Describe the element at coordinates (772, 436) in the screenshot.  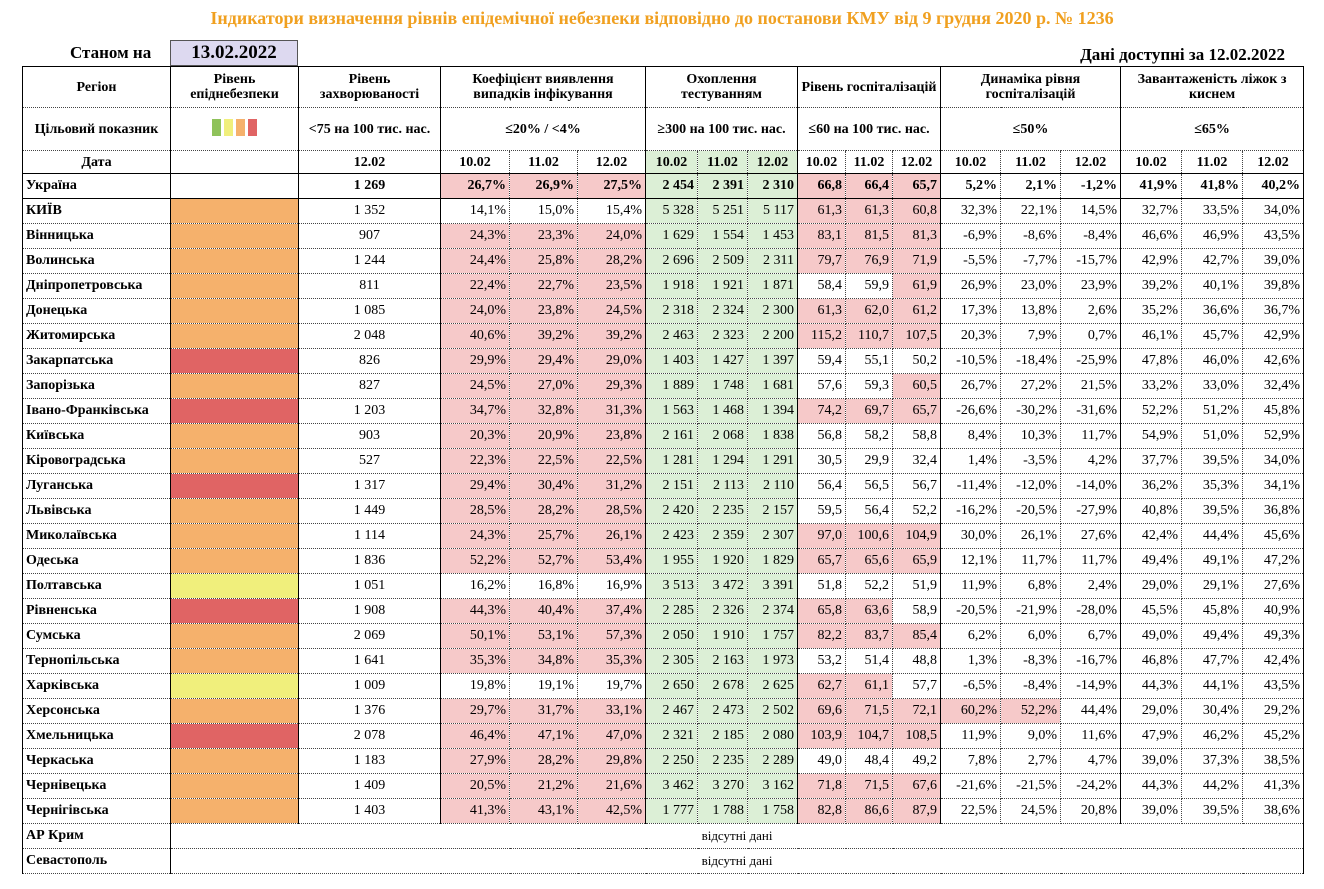
I see `indicator-value: 1 838` at that location.